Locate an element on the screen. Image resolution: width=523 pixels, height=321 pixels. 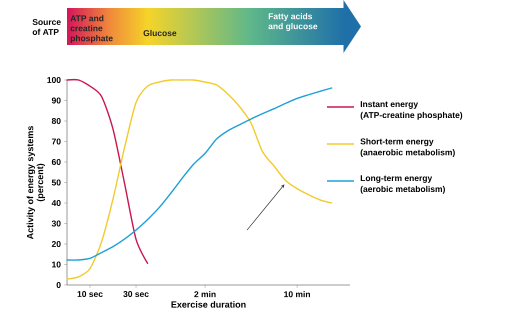
y-tick-label: 90 is located at coordinates (56, 101).